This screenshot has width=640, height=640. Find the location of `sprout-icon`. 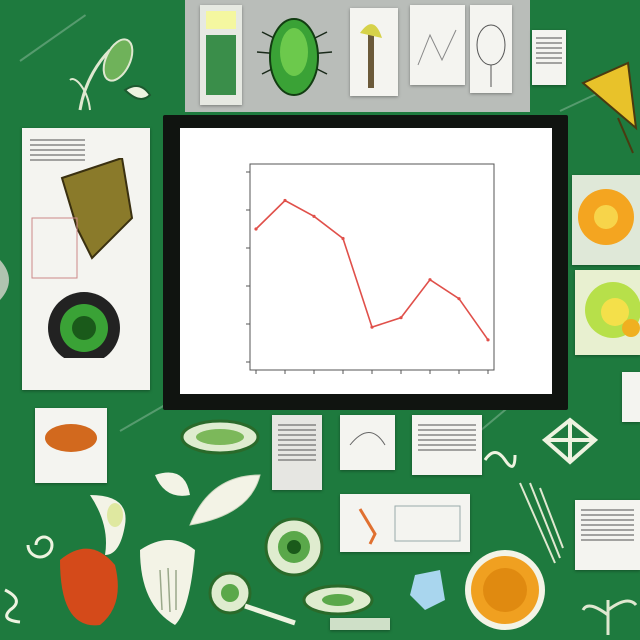

sprout-icon is located at coordinates (609, 607).